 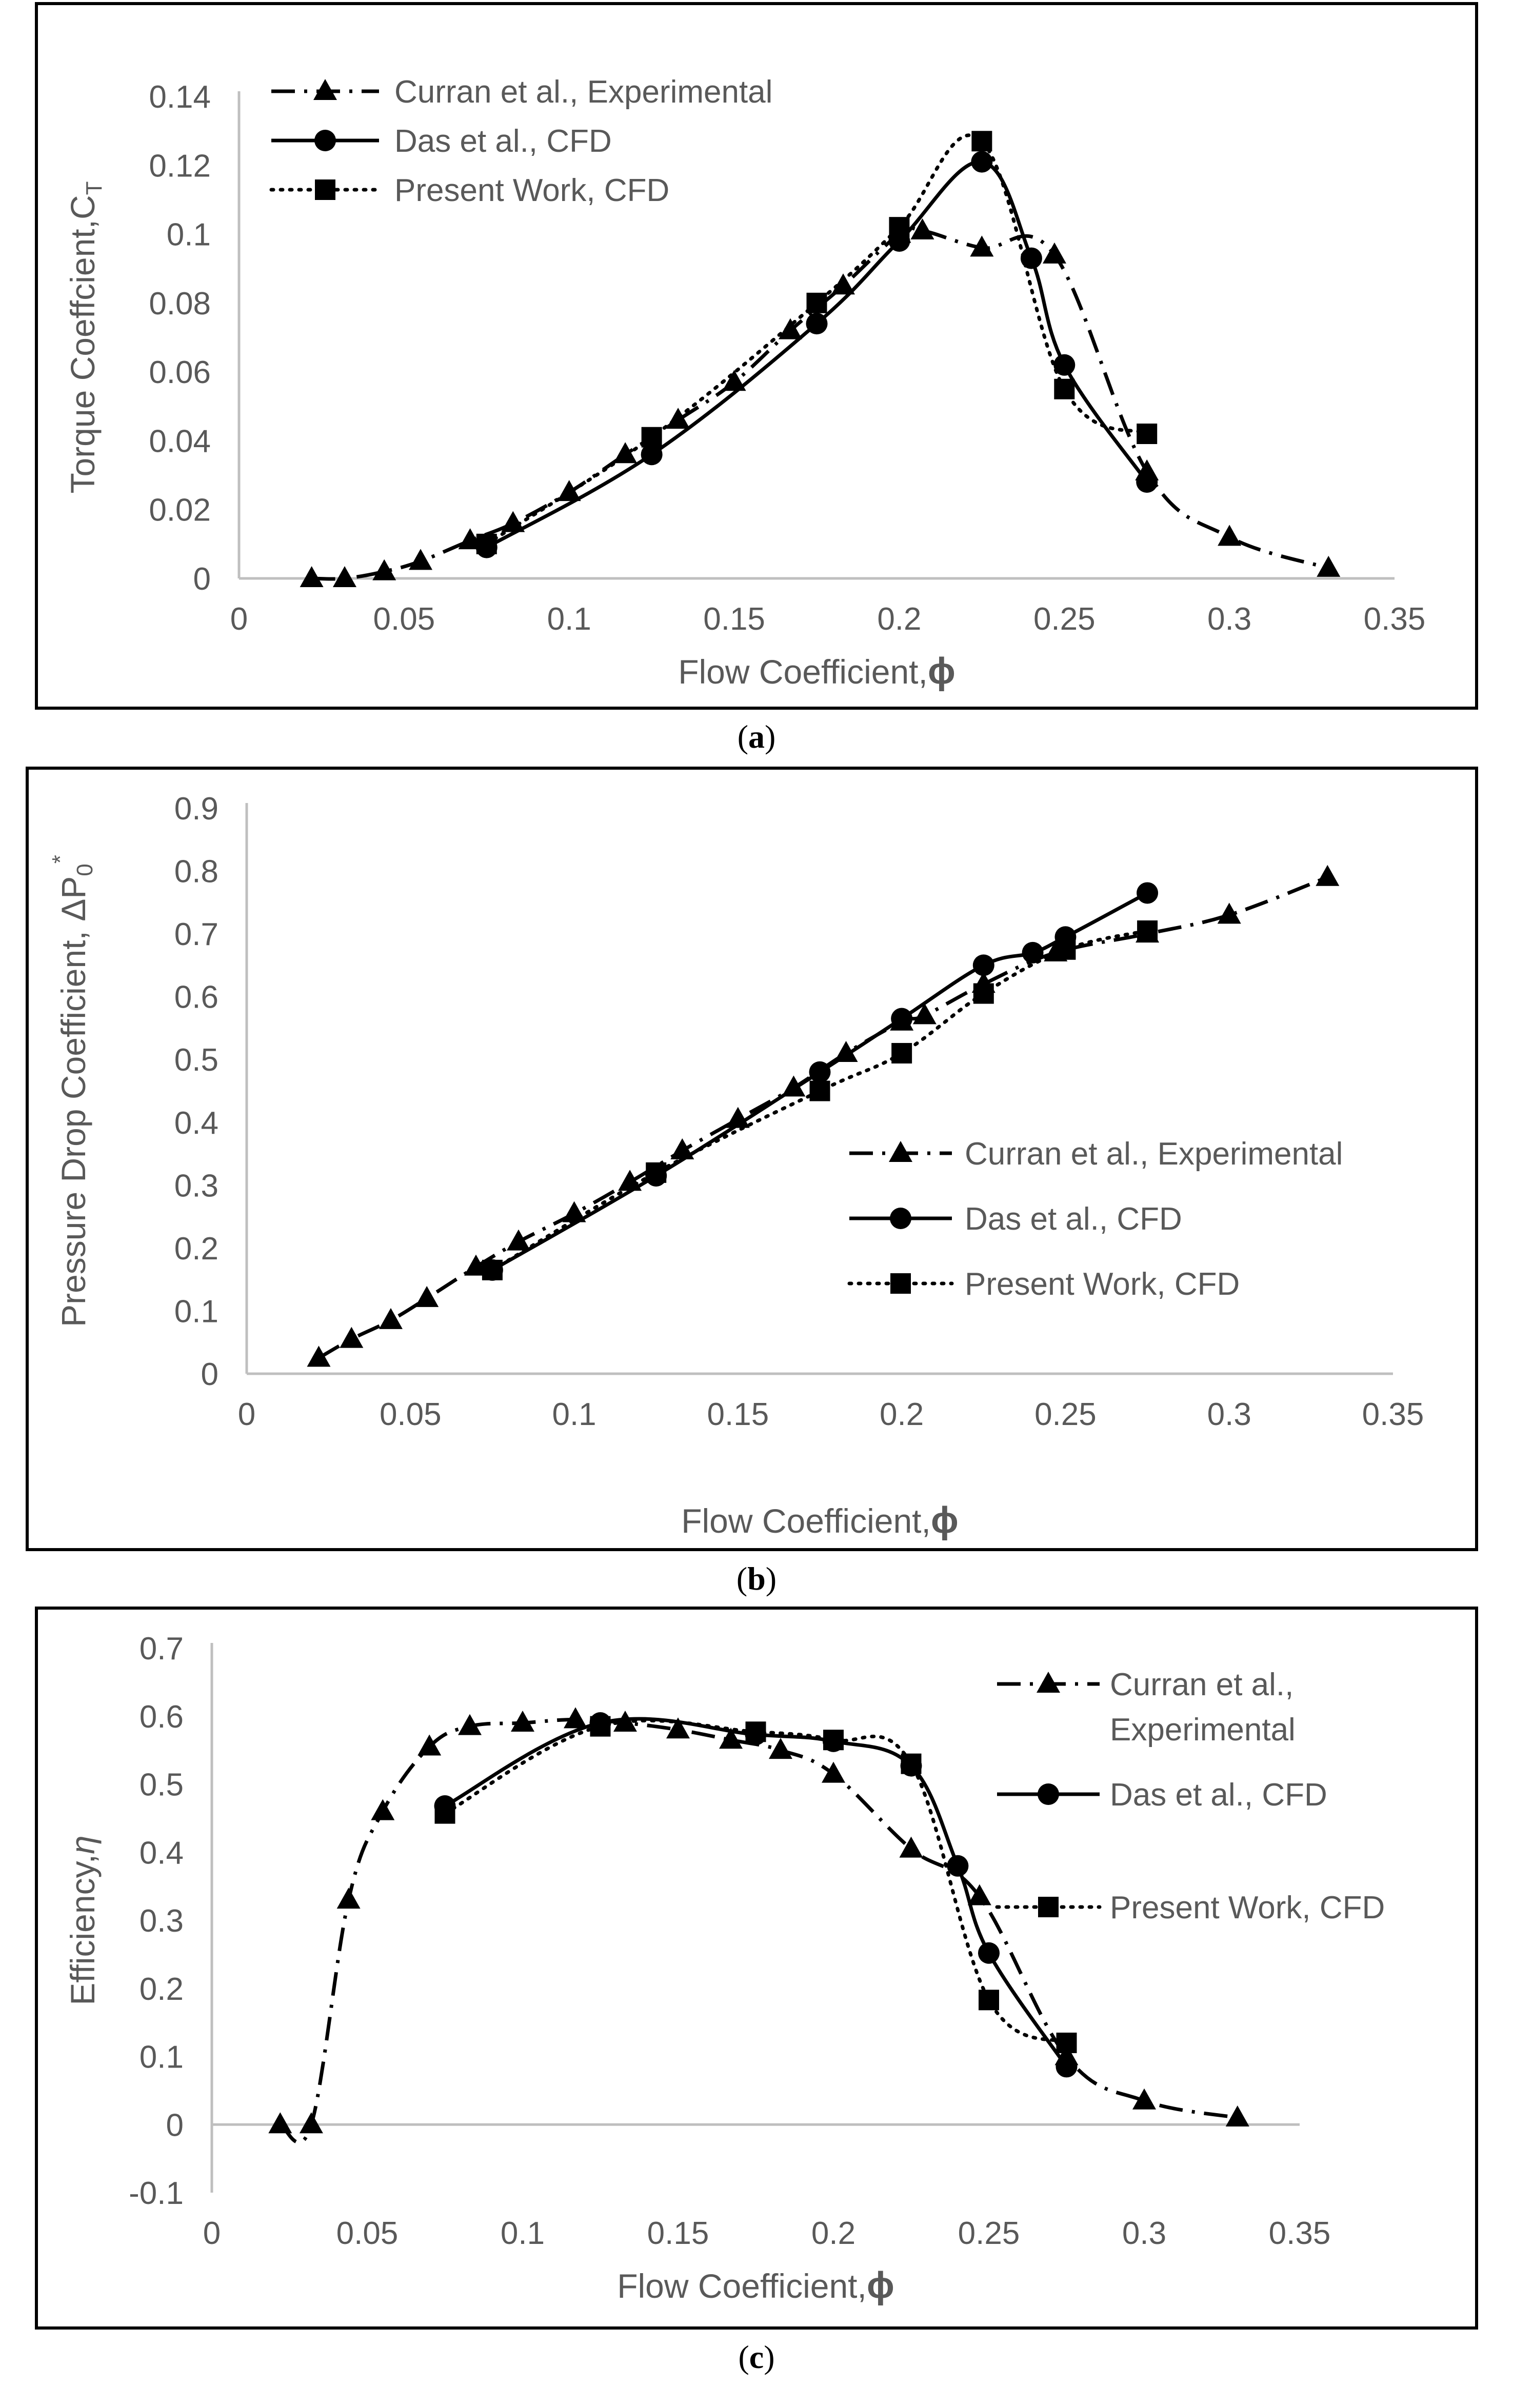 What do you see at coordinates (1229, 619) in the screenshot?
I see `x-tick-label: 0.3` at bounding box center [1229, 619].